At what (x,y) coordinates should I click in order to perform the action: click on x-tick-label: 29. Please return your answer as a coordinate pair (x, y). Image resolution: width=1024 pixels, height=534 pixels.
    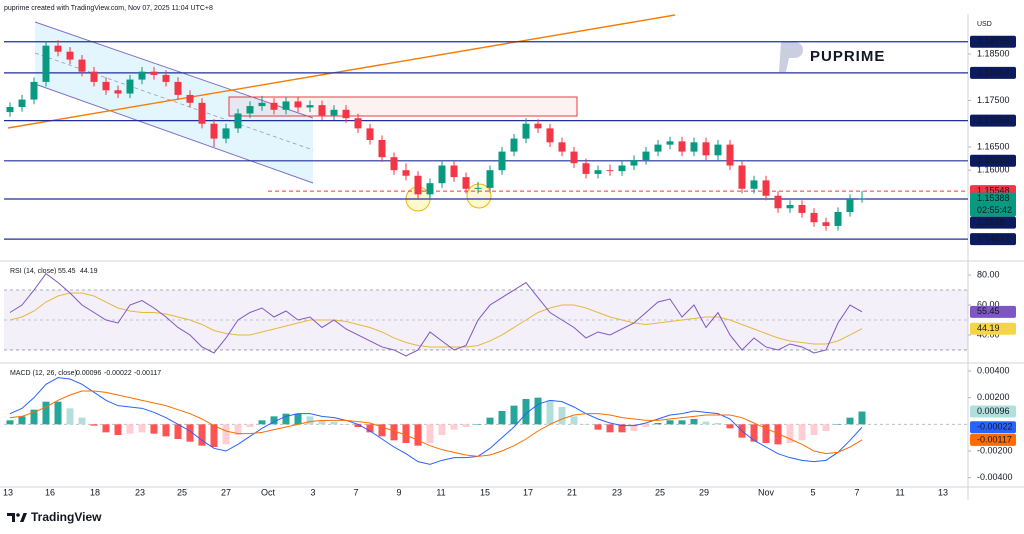
    Looking at the image, I should click on (704, 492).